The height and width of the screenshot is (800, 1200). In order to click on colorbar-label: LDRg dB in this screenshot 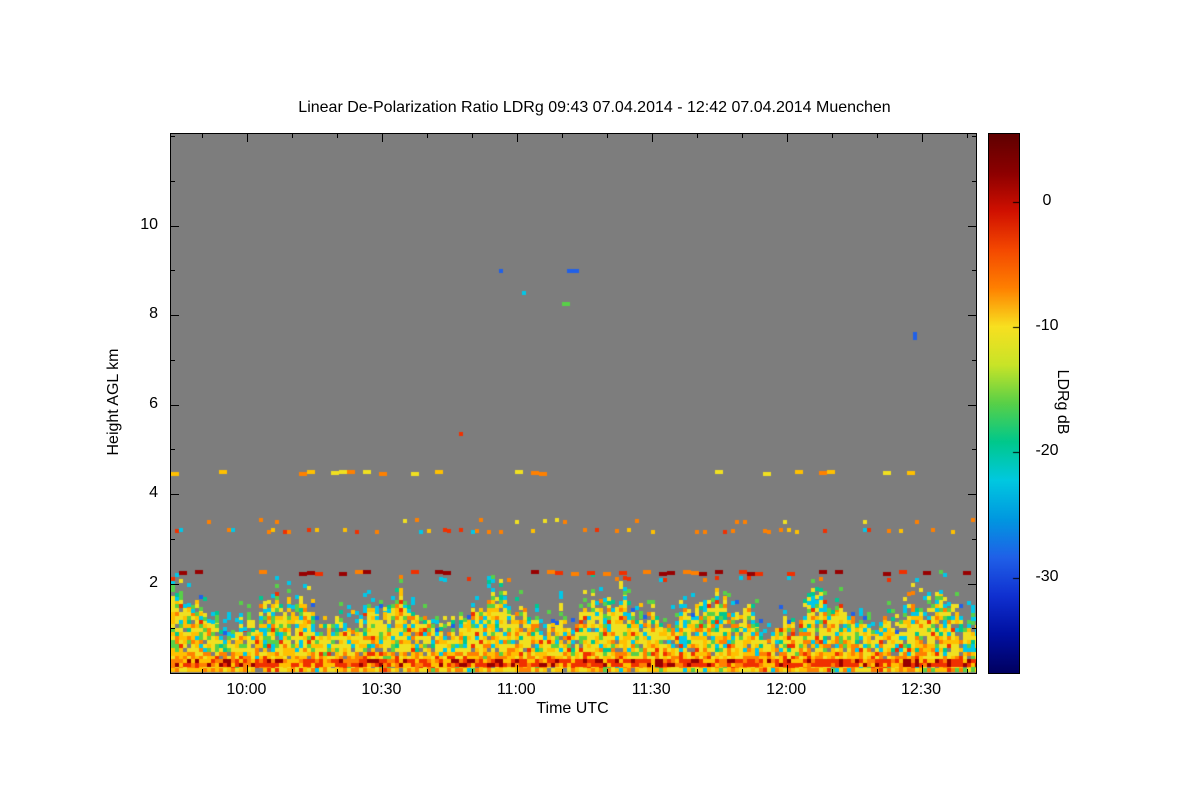, I will do `click(1062, 402)`.